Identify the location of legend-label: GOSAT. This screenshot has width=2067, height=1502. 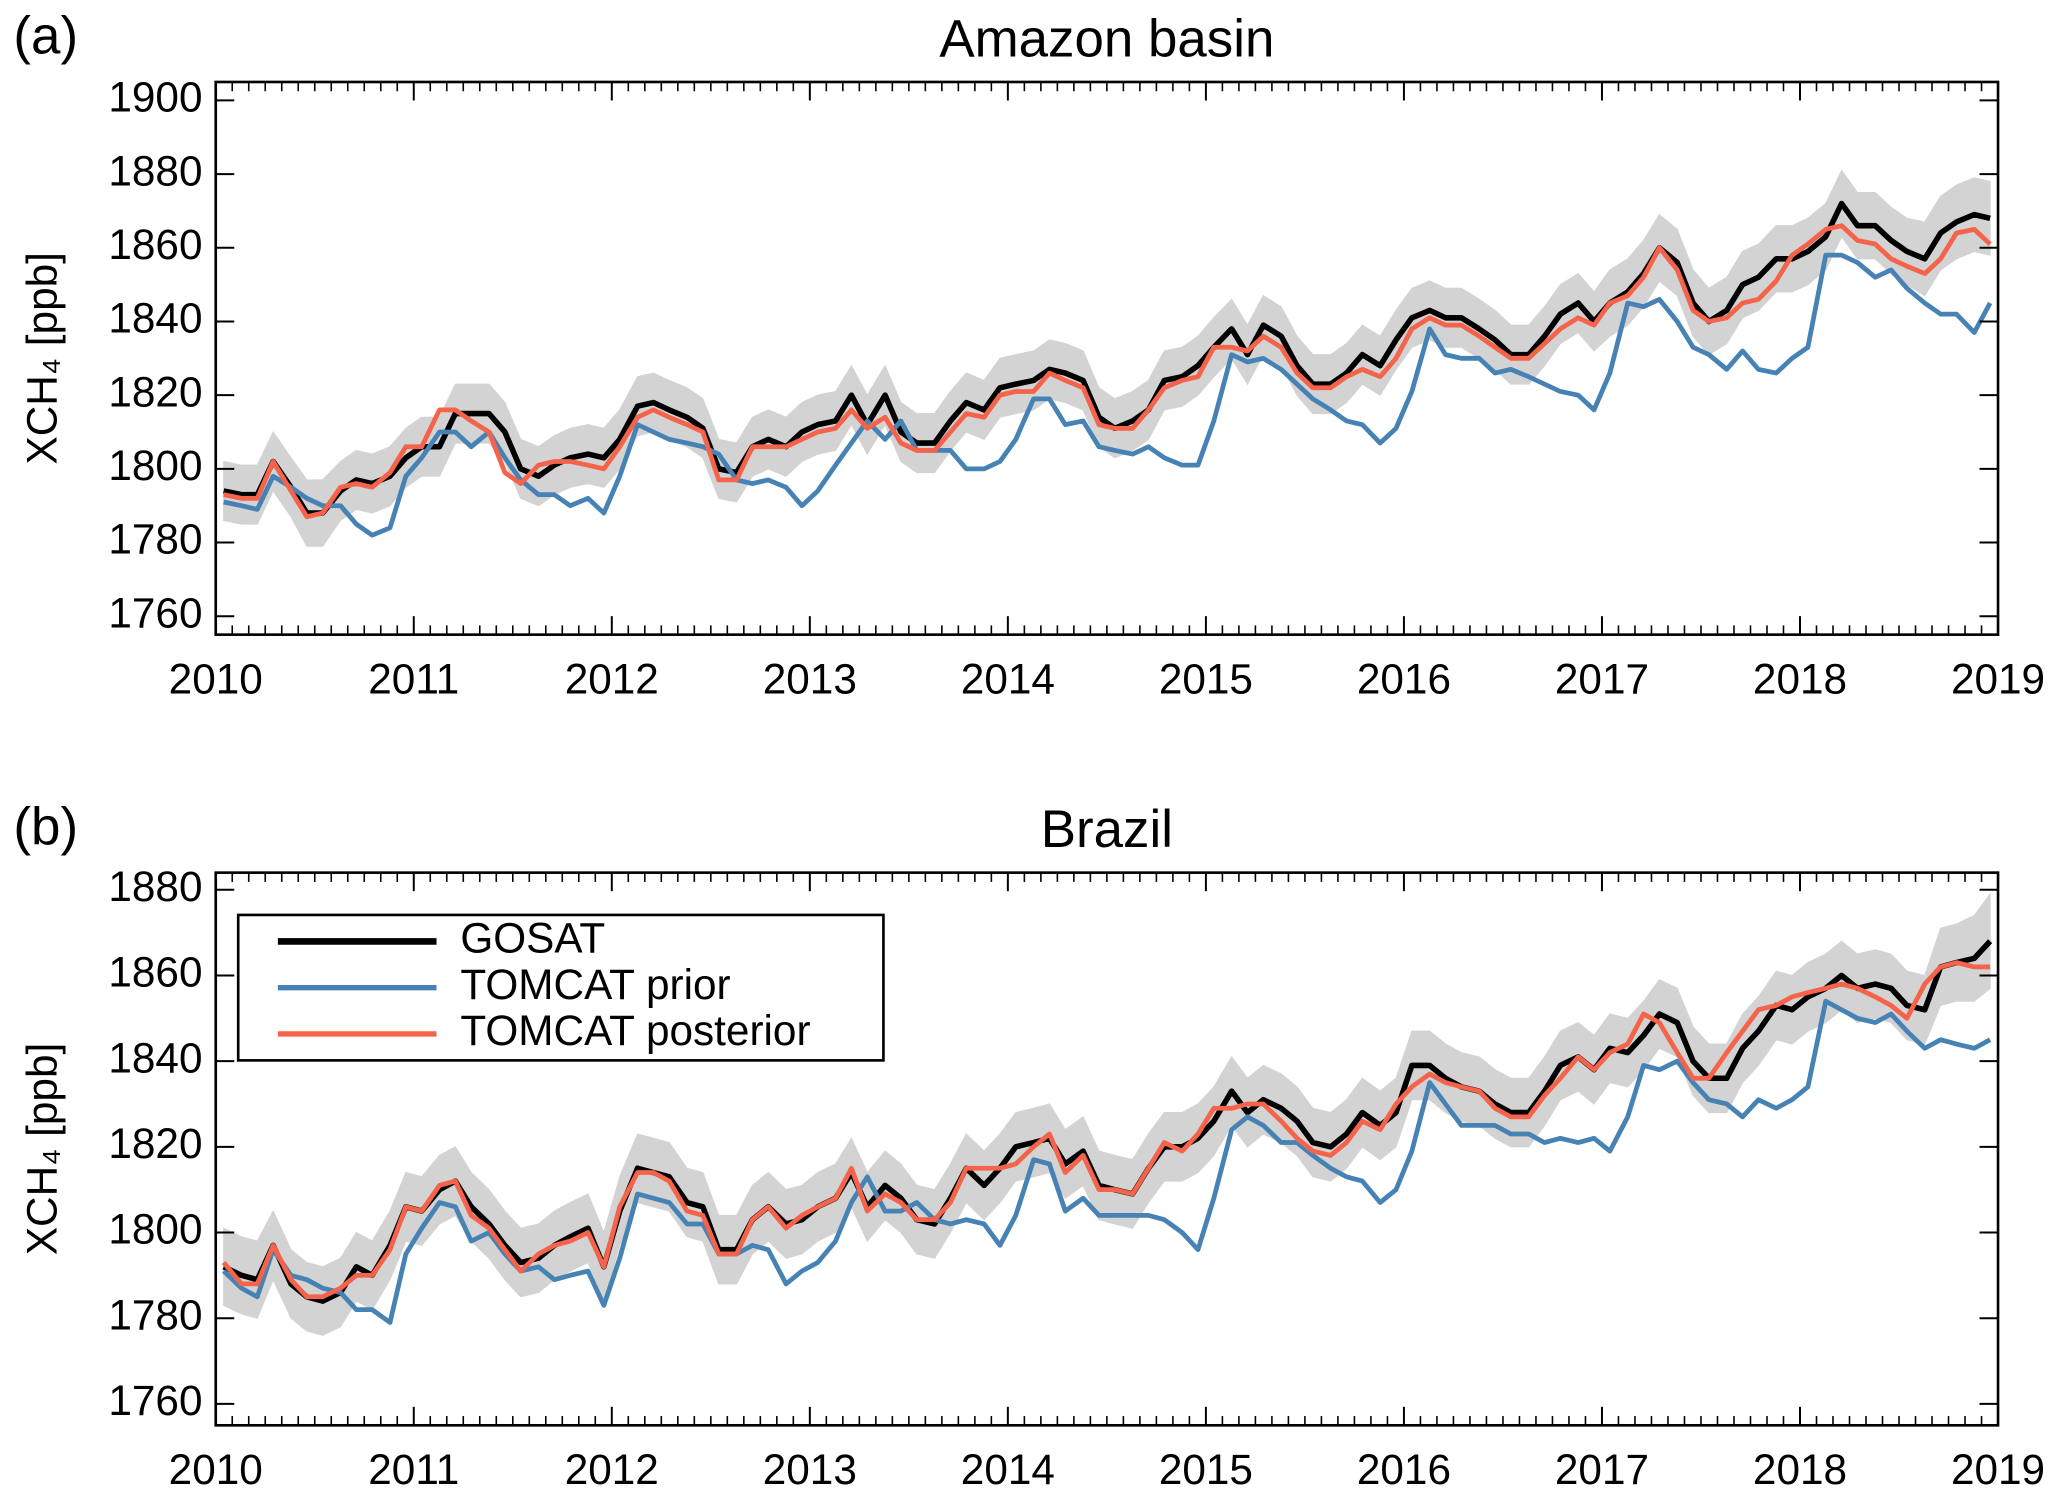
(532, 938).